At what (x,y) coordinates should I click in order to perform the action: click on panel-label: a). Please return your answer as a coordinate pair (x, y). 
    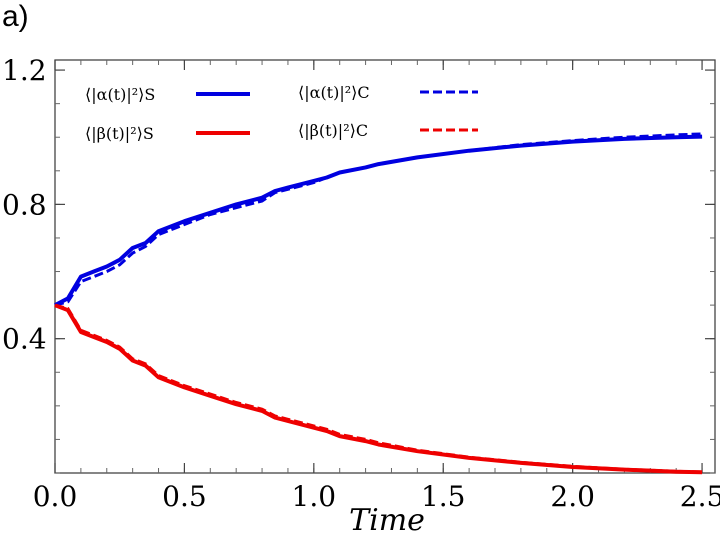
    Looking at the image, I should click on (15, 16).